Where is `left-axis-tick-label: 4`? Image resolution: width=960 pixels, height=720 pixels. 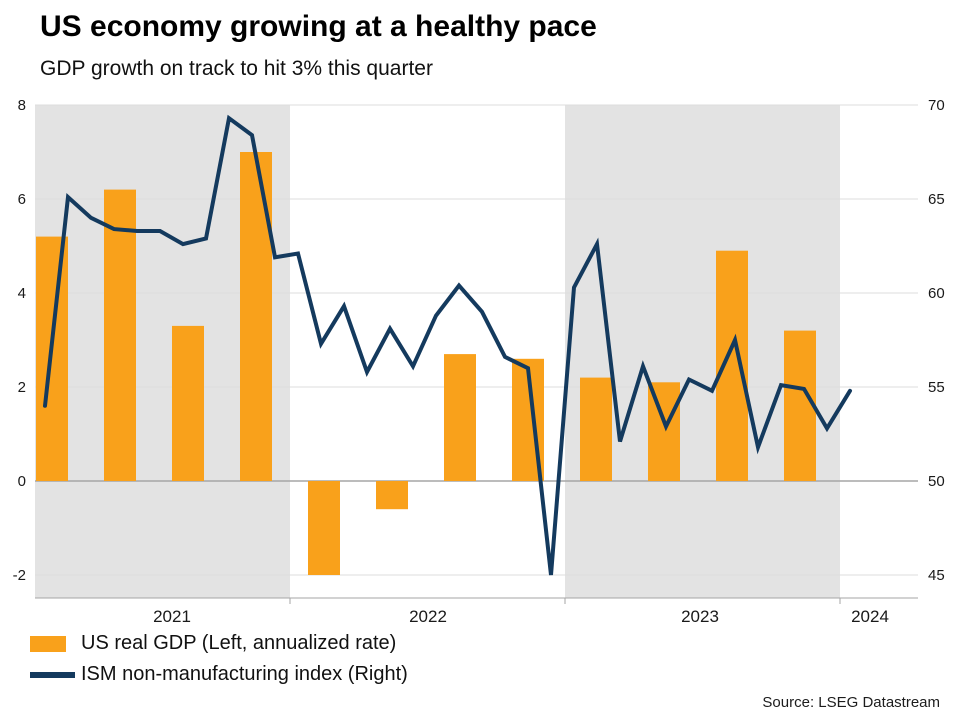 left-axis-tick-label: 4 is located at coordinates (22, 293).